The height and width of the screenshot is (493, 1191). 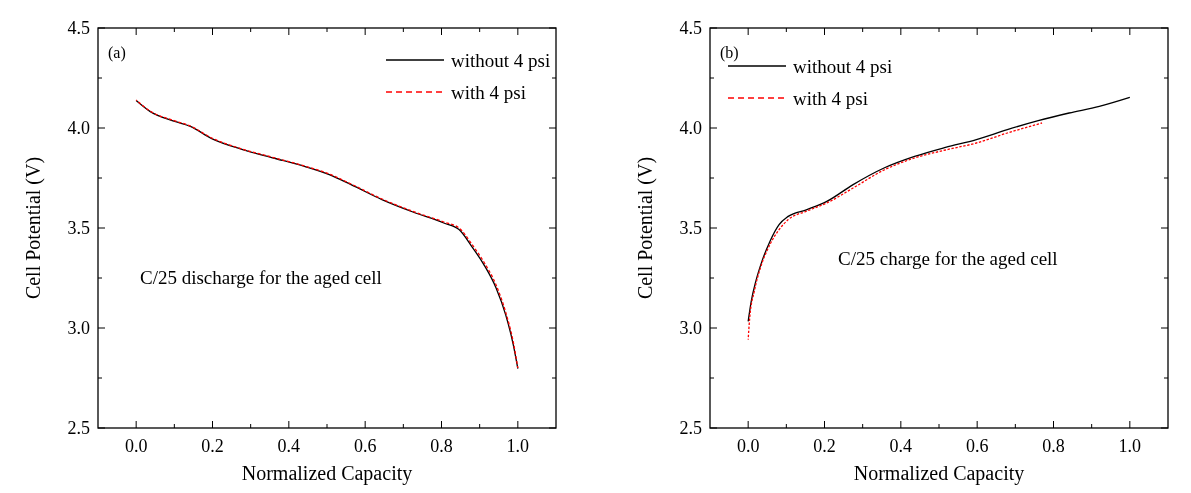 What do you see at coordinates (729, 53) in the screenshot?
I see `annotation: (b)` at bounding box center [729, 53].